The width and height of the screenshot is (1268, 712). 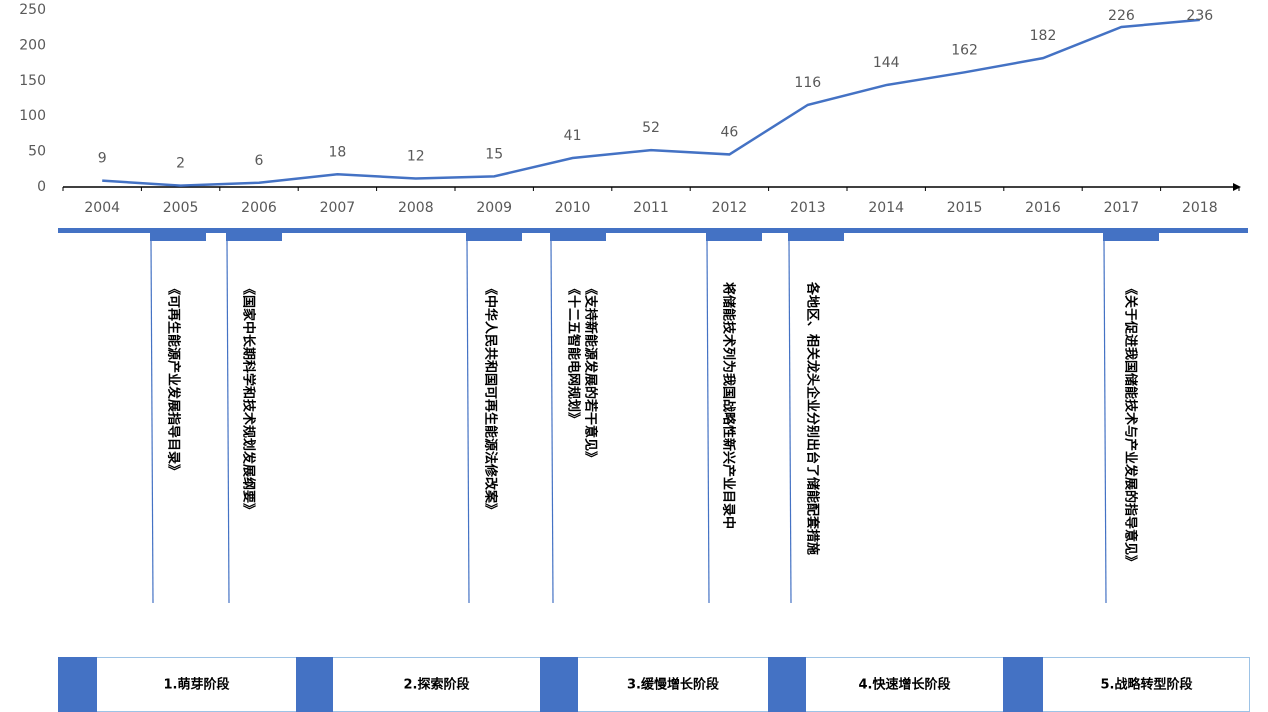 What do you see at coordinates (102, 159) in the screenshot?
I see `data-label: 9` at bounding box center [102, 159].